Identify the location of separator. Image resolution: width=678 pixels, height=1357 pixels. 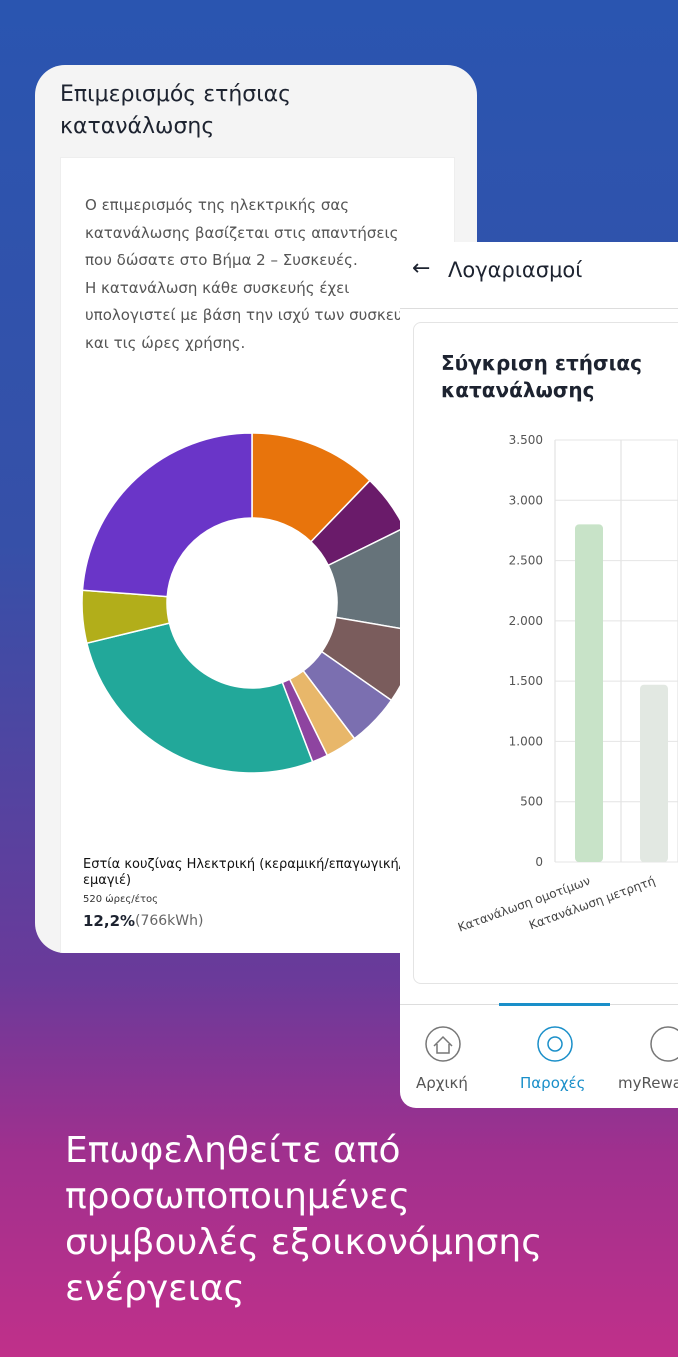
(539, 308).